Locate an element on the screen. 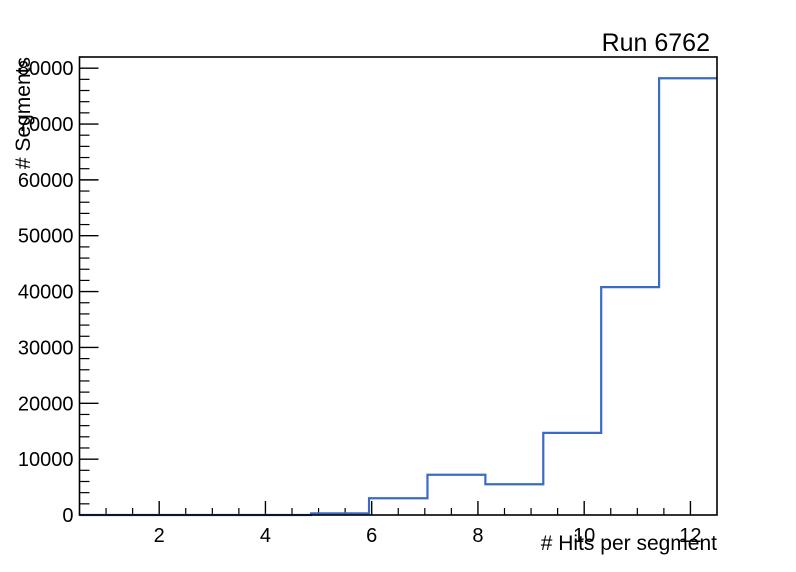 This screenshot has width=796, height=572. y-tick-label: 70000 is located at coordinates (46, 125).